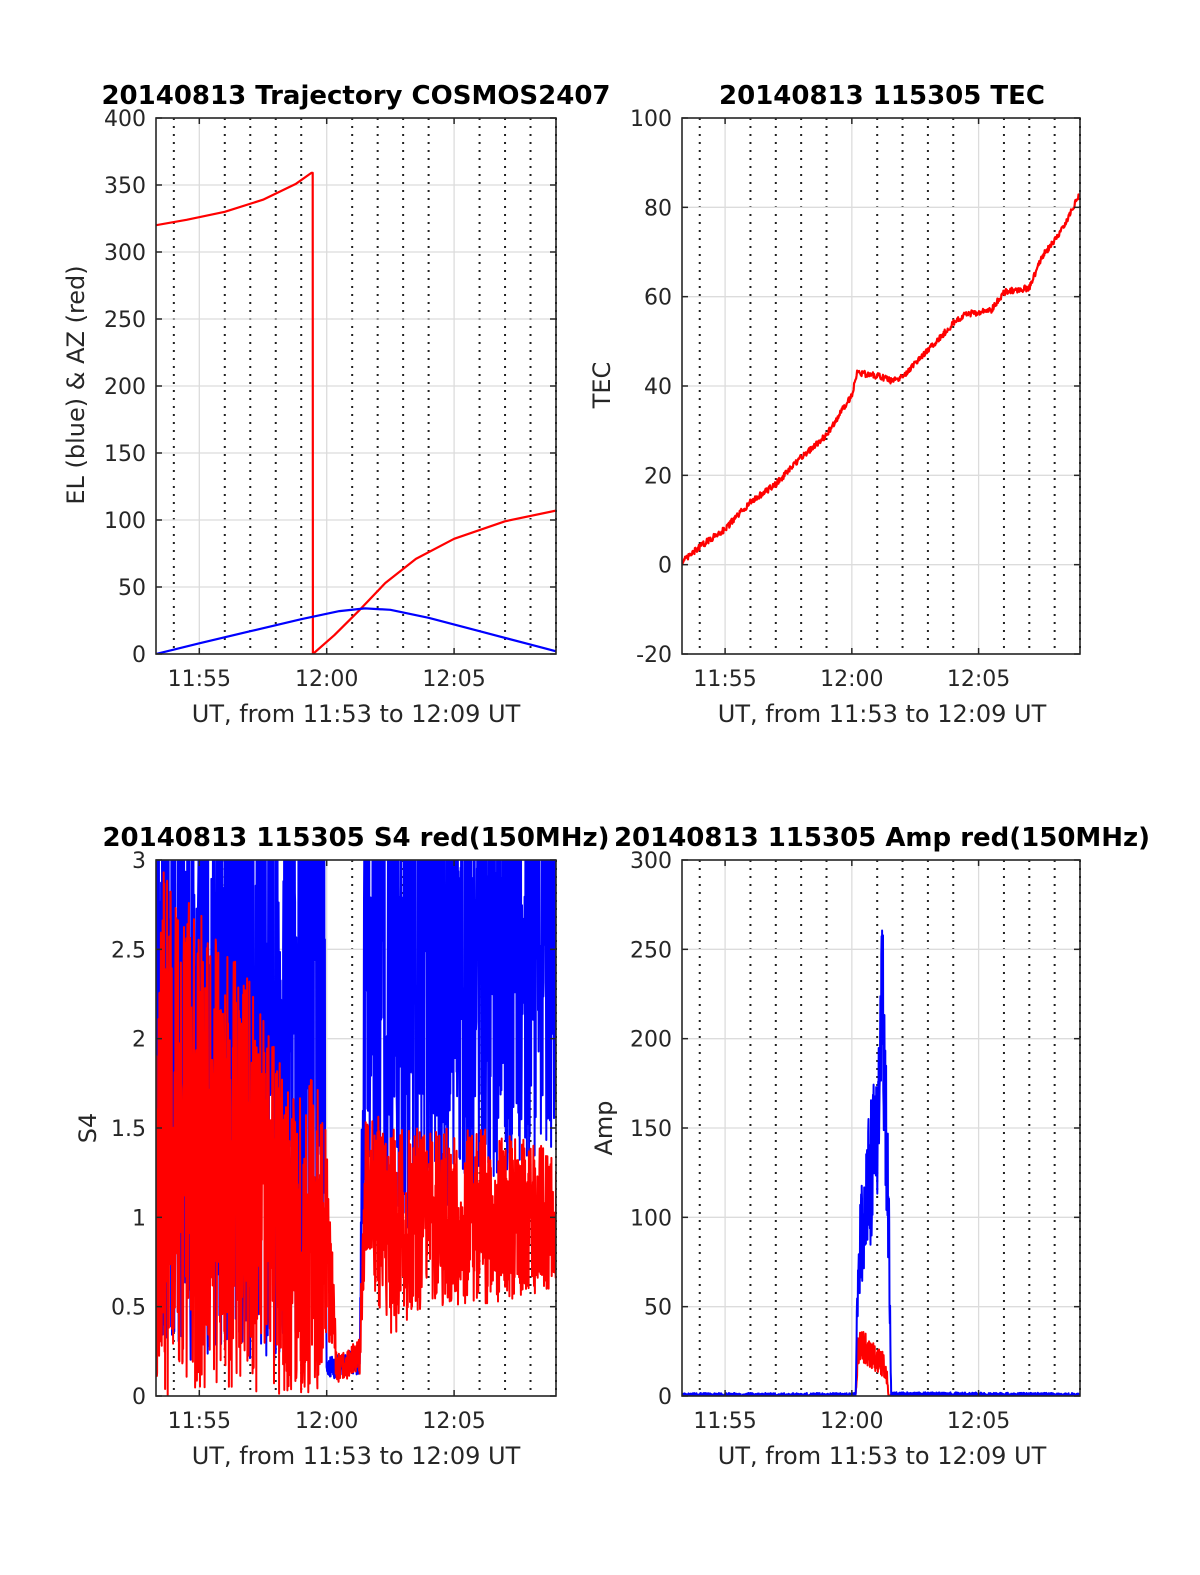 Image resolution: width=1200 pixels, height=1575 pixels. What do you see at coordinates (658, 476) in the screenshot?
I see `y-tick-label: 20` at bounding box center [658, 476].